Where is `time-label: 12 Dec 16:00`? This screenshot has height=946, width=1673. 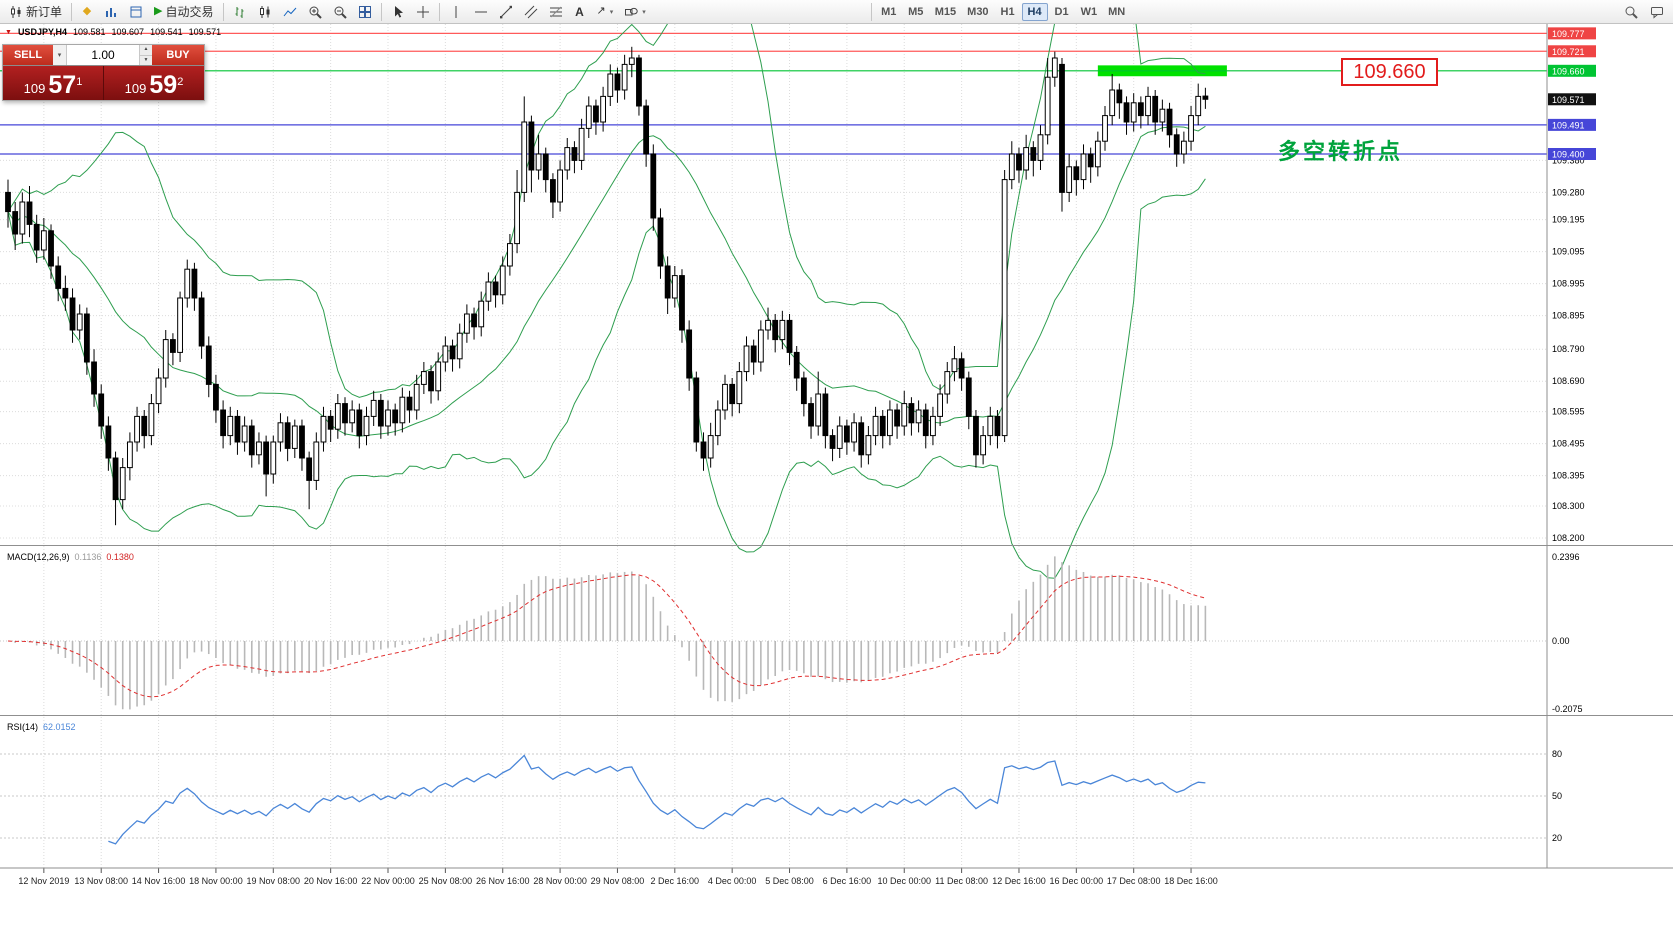
time-label: 12 Dec 16:00 is located at coordinates (1019, 881).